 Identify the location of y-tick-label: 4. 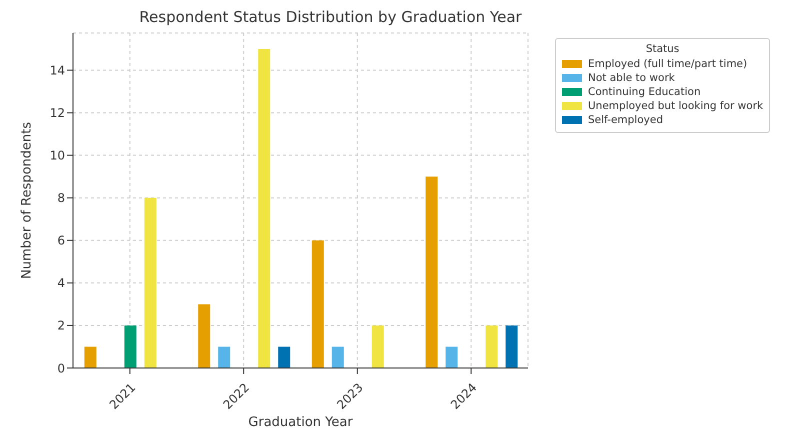
(61, 283).